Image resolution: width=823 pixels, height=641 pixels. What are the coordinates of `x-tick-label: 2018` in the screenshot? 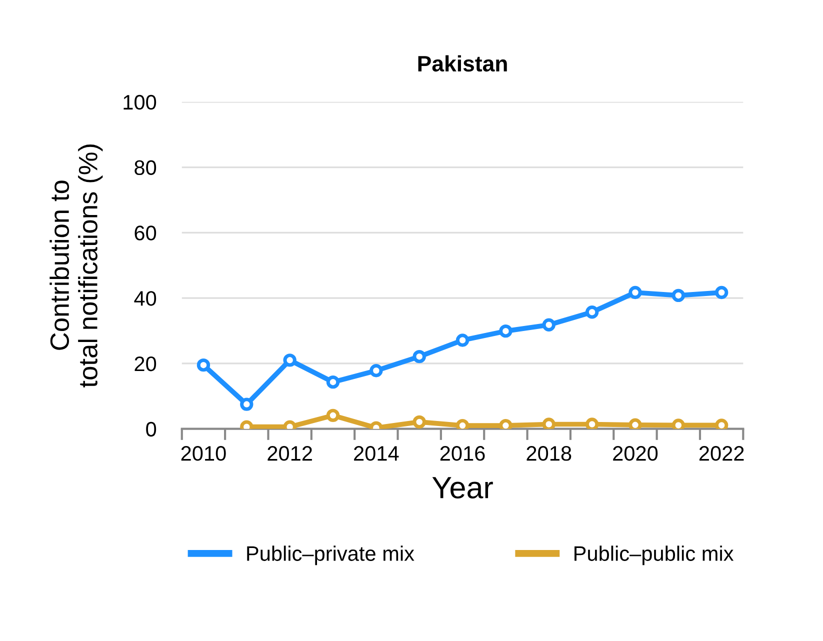 It's located at (549, 453).